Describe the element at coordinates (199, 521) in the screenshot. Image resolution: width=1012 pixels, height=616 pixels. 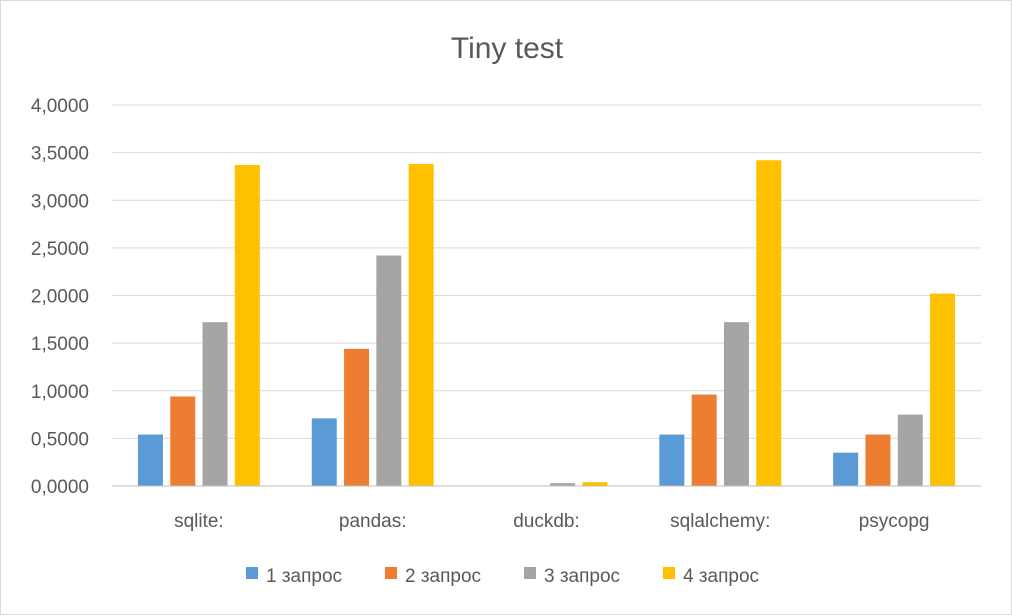
I see `x-category-label: sqlite:` at that location.